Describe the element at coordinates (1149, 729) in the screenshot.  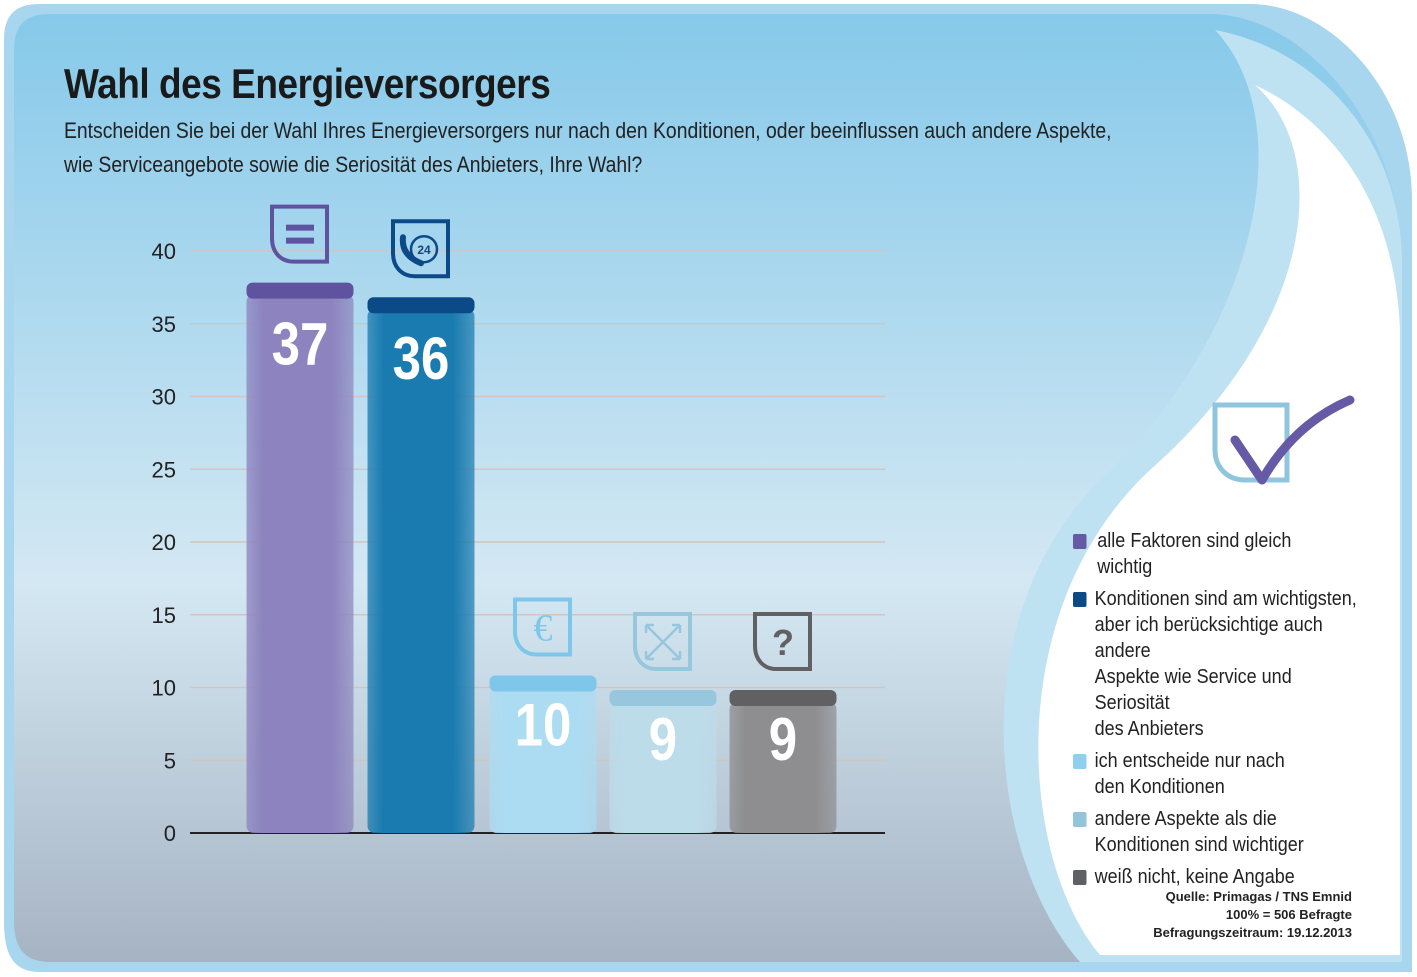
I see `legend-label: des Anbieters` at that location.